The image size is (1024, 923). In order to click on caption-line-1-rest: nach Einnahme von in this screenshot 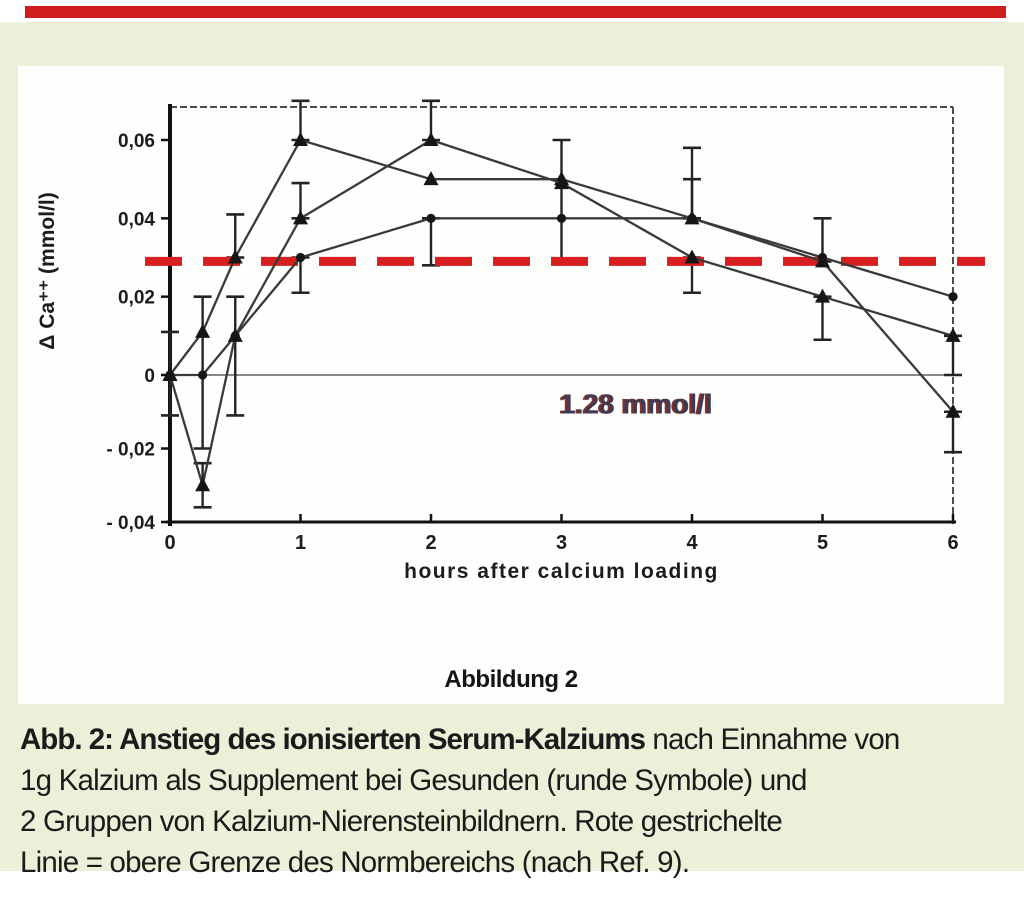, I will do `click(772, 739)`.